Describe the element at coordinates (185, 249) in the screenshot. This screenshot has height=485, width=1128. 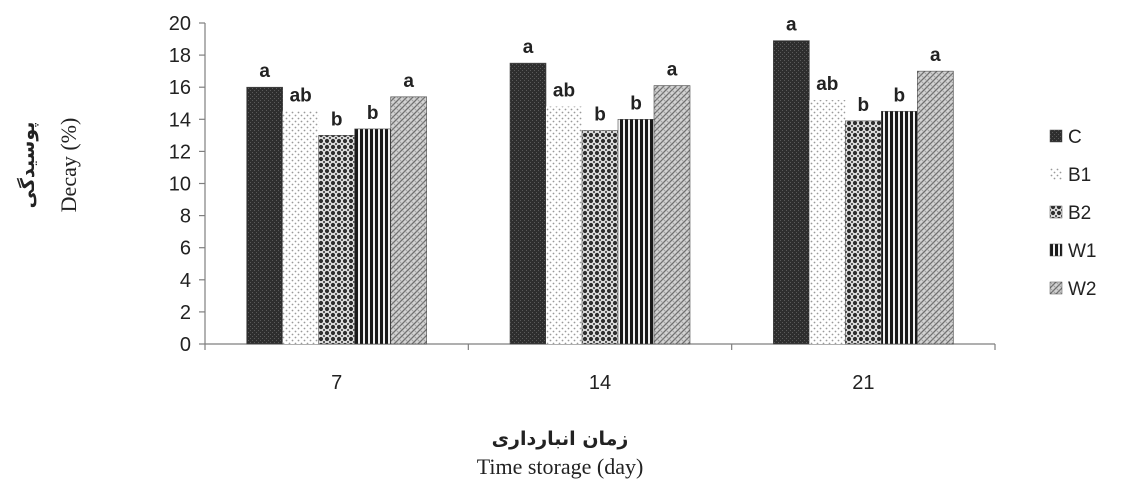
I see `y-tick-label: 6` at that location.